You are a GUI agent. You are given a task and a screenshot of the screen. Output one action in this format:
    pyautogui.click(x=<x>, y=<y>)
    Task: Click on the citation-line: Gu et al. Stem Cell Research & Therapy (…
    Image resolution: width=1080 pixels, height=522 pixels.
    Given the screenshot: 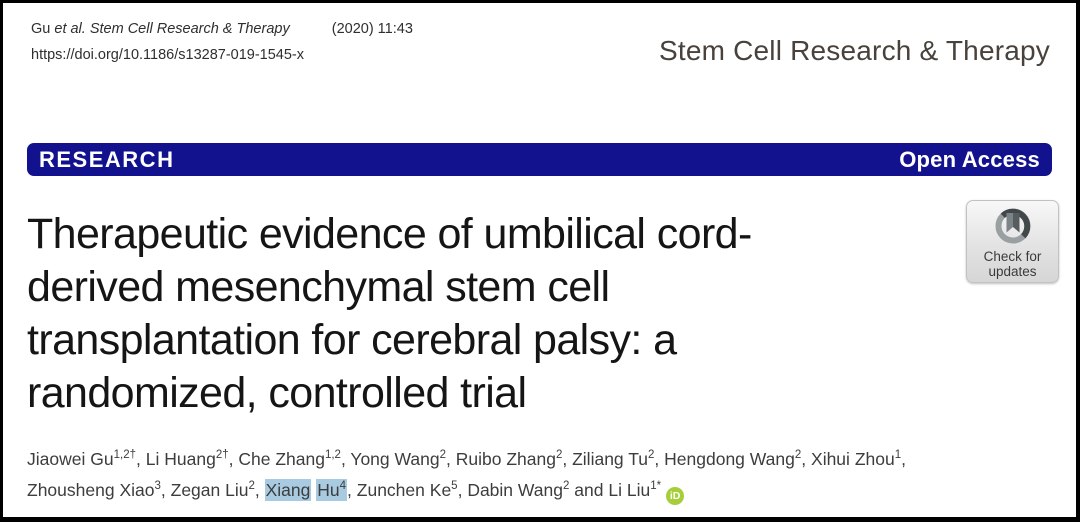 What is the action you would take?
    pyautogui.click(x=222, y=29)
    